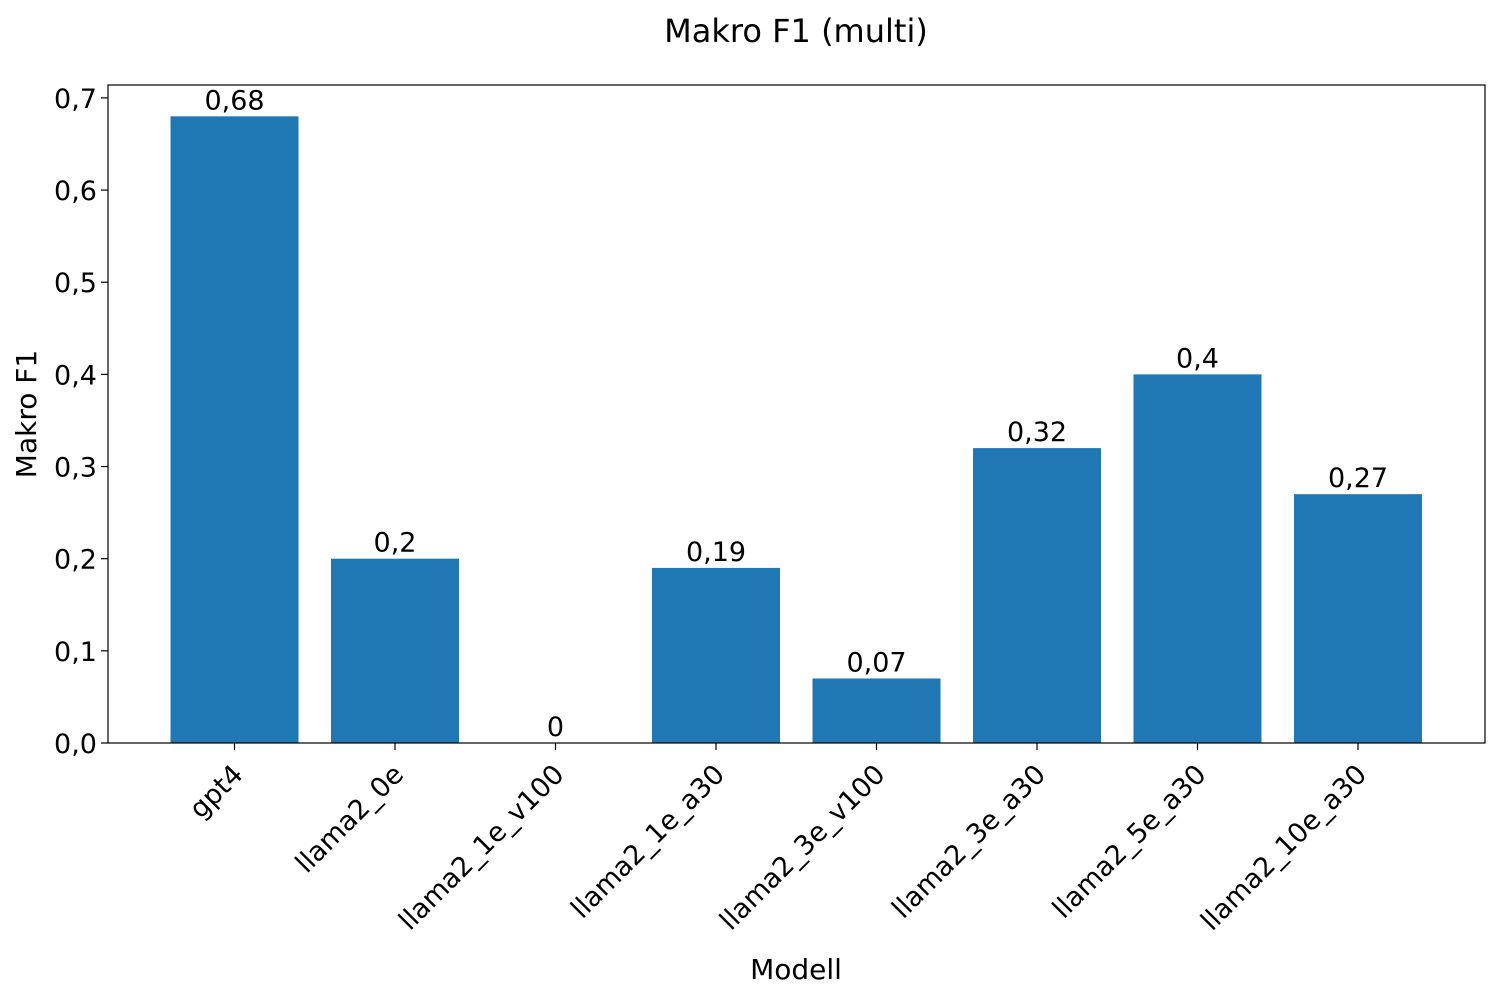 The height and width of the screenshot is (1000, 1500). I want to click on x-tick-label-llama2_0e: llama2_0e, so click(350, 819).